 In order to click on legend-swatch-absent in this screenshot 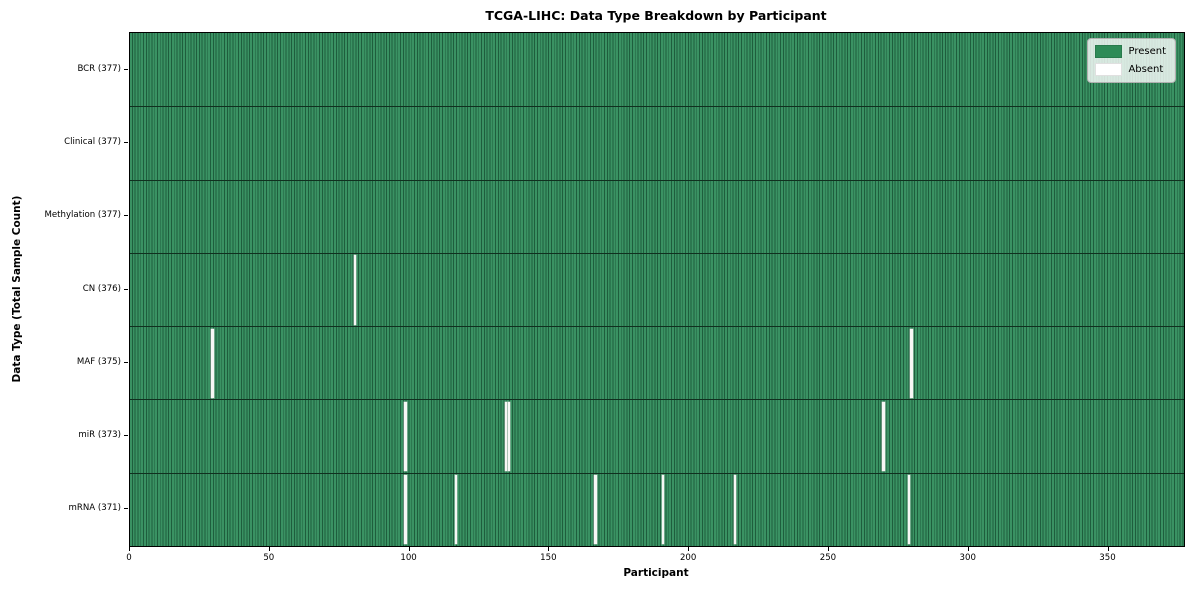, I will do `click(1109, 69)`.